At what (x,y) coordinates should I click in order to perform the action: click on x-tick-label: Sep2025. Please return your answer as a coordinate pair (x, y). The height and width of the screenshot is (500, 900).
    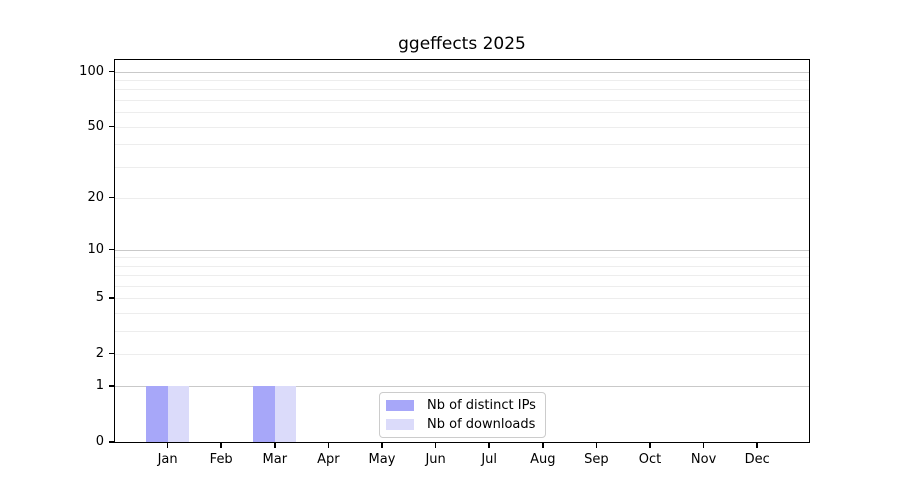
    Looking at the image, I should click on (596, 460).